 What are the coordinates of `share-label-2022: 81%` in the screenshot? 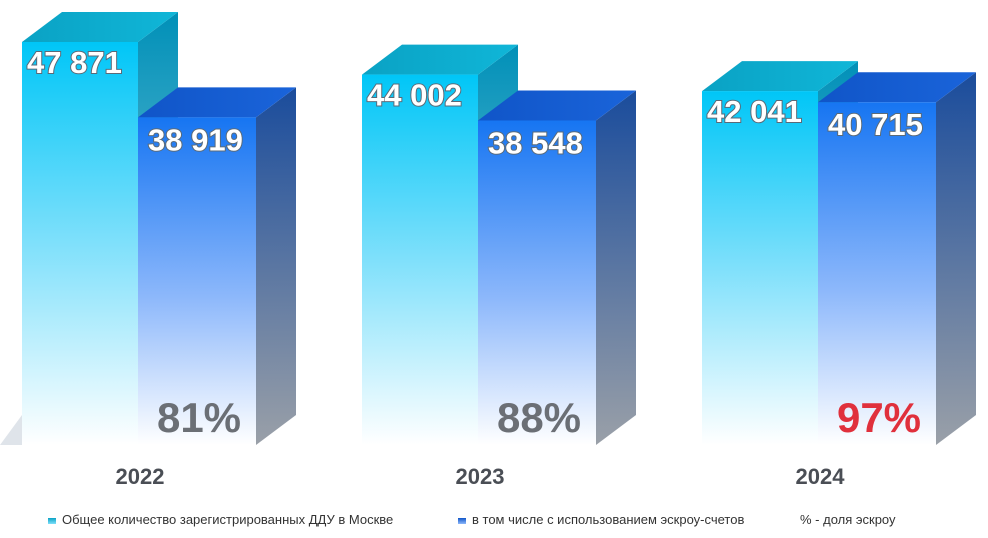 It's located at (199, 417).